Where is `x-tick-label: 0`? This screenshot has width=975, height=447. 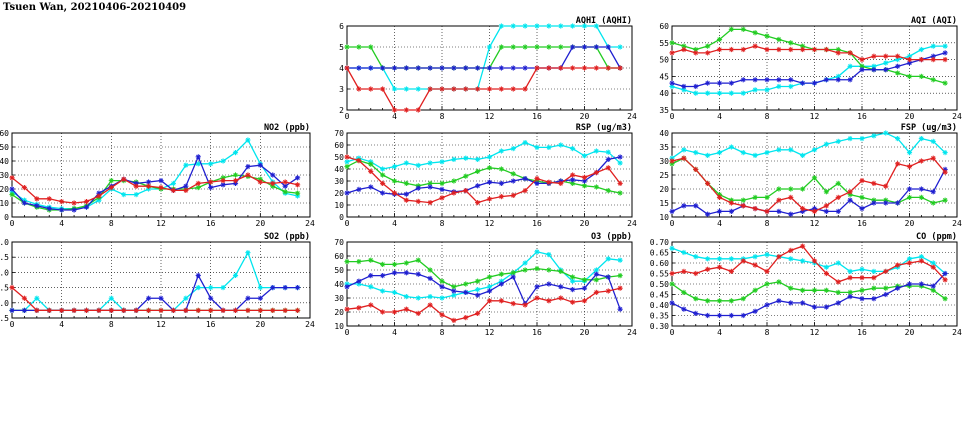 x-tick-label: 0 is located at coordinates (12, 223).